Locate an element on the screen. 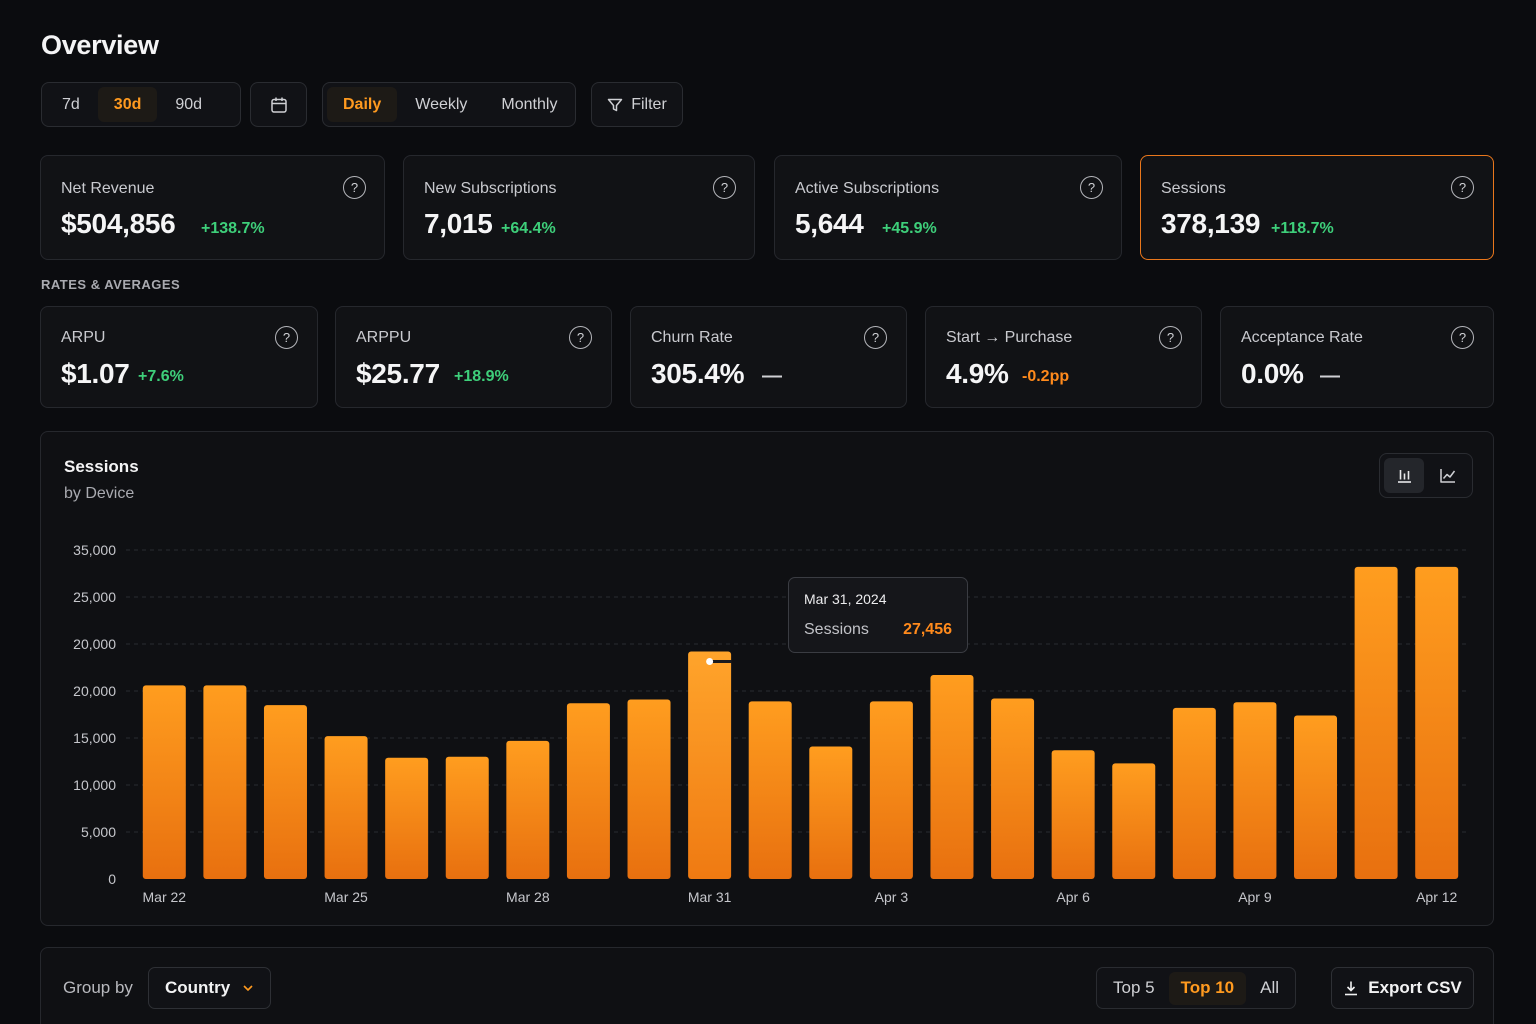 This screenshot has width=1536, height=1024. rate-label: Acceptance Rate is located at coordinates (1302, 337).